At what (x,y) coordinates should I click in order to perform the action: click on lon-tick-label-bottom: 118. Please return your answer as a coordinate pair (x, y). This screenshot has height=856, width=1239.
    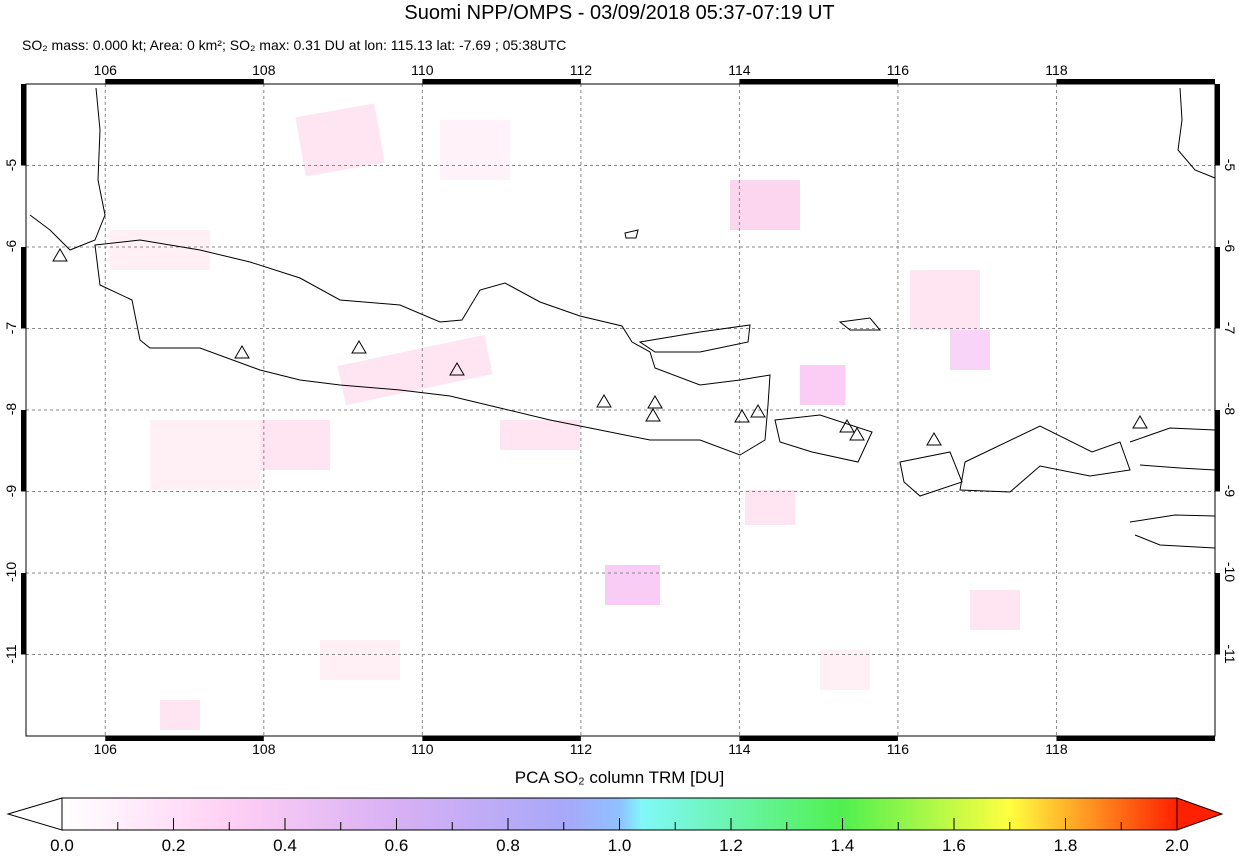
    Looking at the image, I should click on (1056, 749).